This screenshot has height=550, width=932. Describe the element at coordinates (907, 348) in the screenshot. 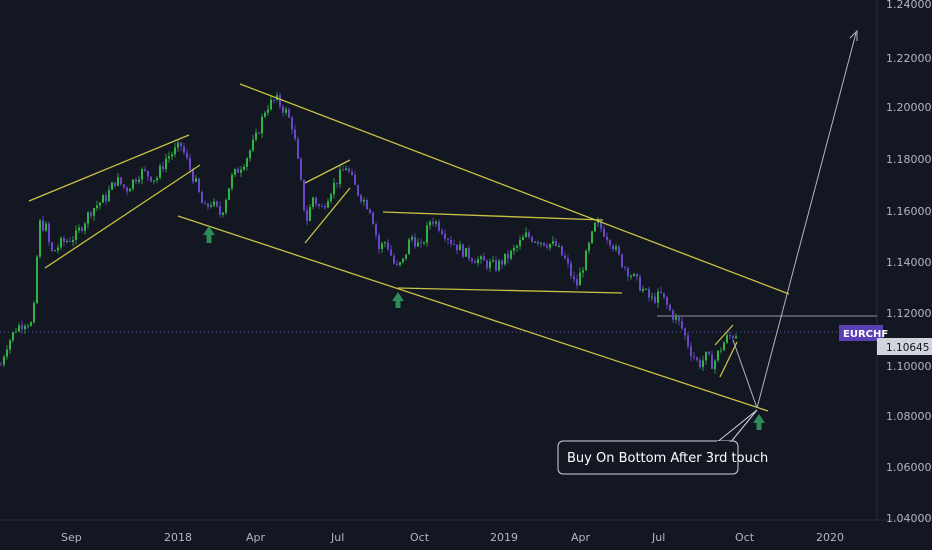

I see `last-price-label: 1.10645` at that location.